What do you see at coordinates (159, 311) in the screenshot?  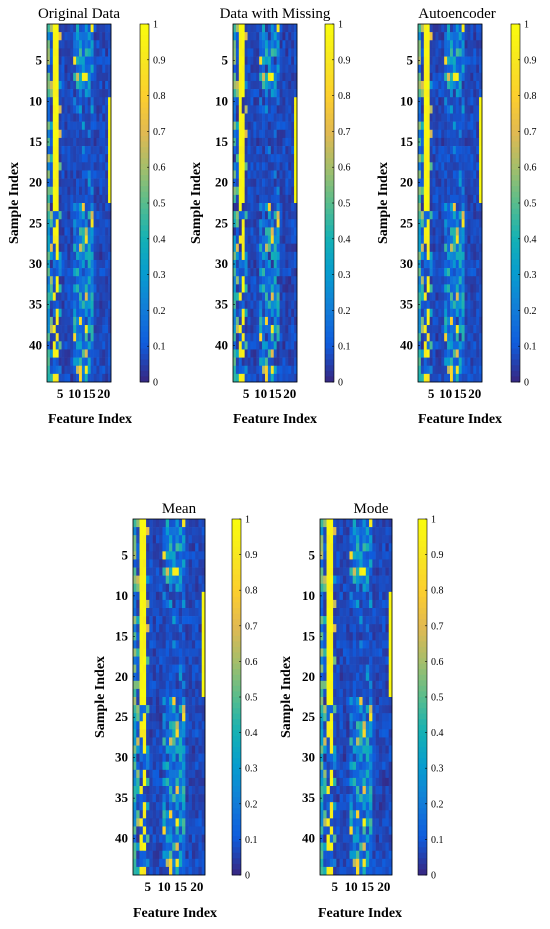 I see `colorbar-tick-label: 0.2` at bounding box center [159, 311].